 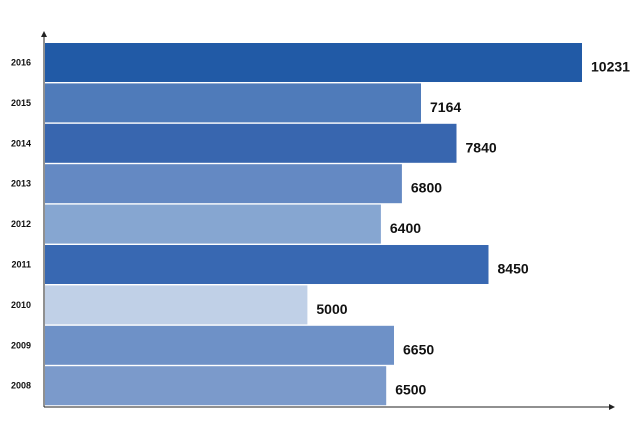 What do you see at coordinates (251, 143) in the screenshot?
I see `bar-2014` at bounding box center [251, 143].